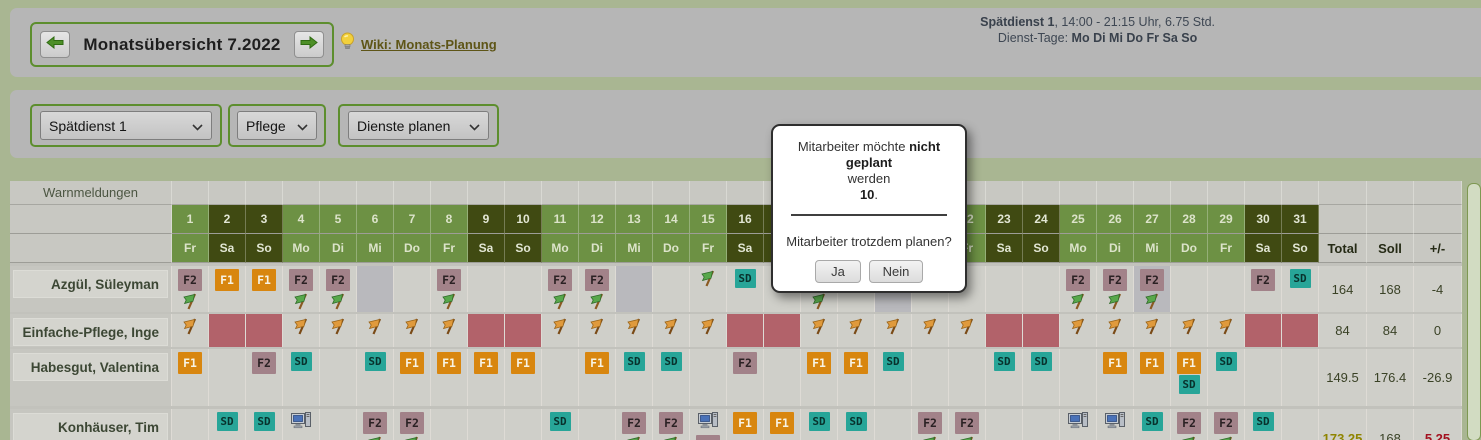 The height and width of the screenshot is (440, 1481). What do you see at coordinates (486, 219) in the screenshot?
I see `day-number-header: 9` at bounding box center [486, 219].